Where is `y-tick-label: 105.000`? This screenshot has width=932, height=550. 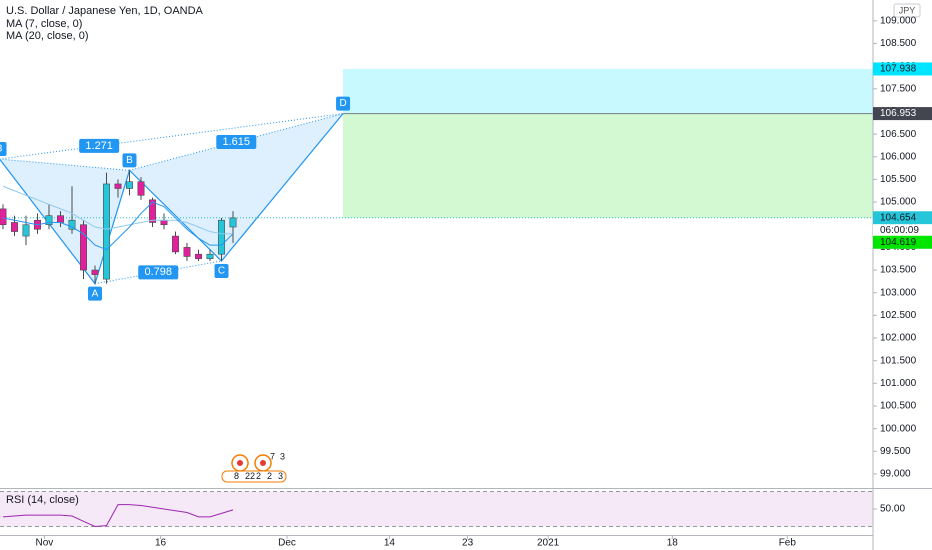 y-tick-label: 105.000 is located at coordinates (898, 202).